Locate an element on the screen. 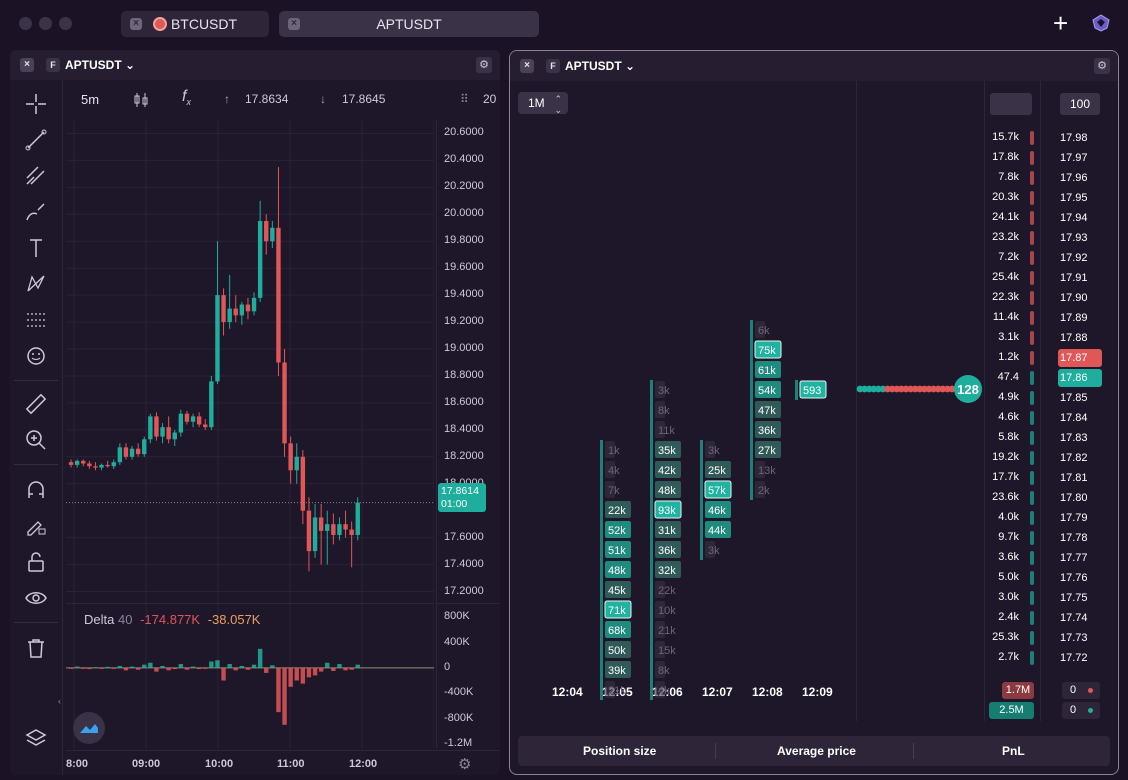  delta-axis: 800K 400K 0 -400K -800K -1.2M is located at coordinates (468, 676).